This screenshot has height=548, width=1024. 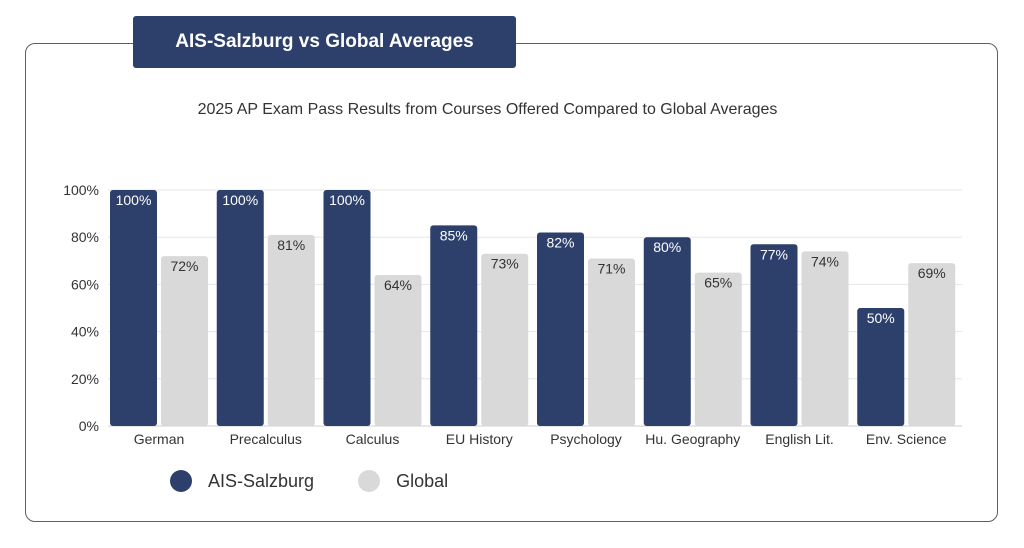 What do you see at coordinates (81, 190) in the screenshot?
I see `y-tick-label: 100%` at bounding box center [81, 190].